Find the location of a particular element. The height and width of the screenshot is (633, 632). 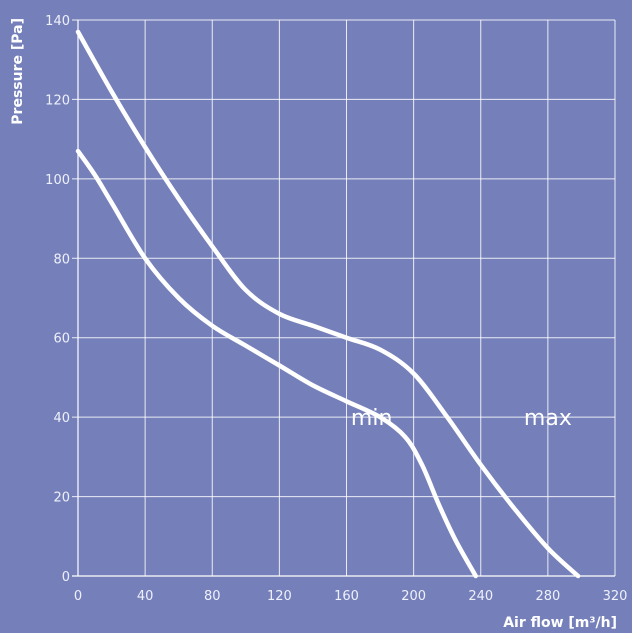

y-tick-label: 80 is located at coordinates (61, 259).